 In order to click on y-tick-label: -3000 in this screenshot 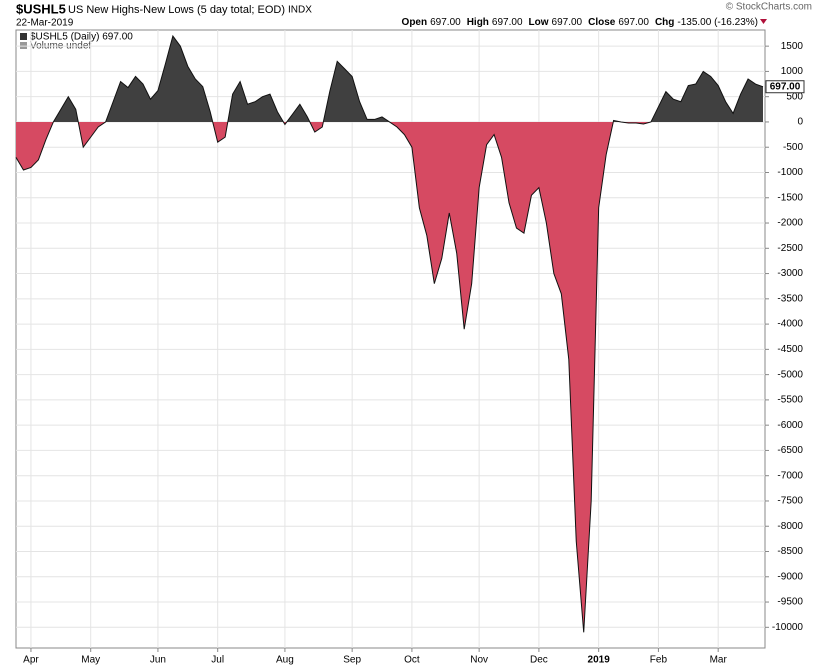, I will do `click(790, 273)`.